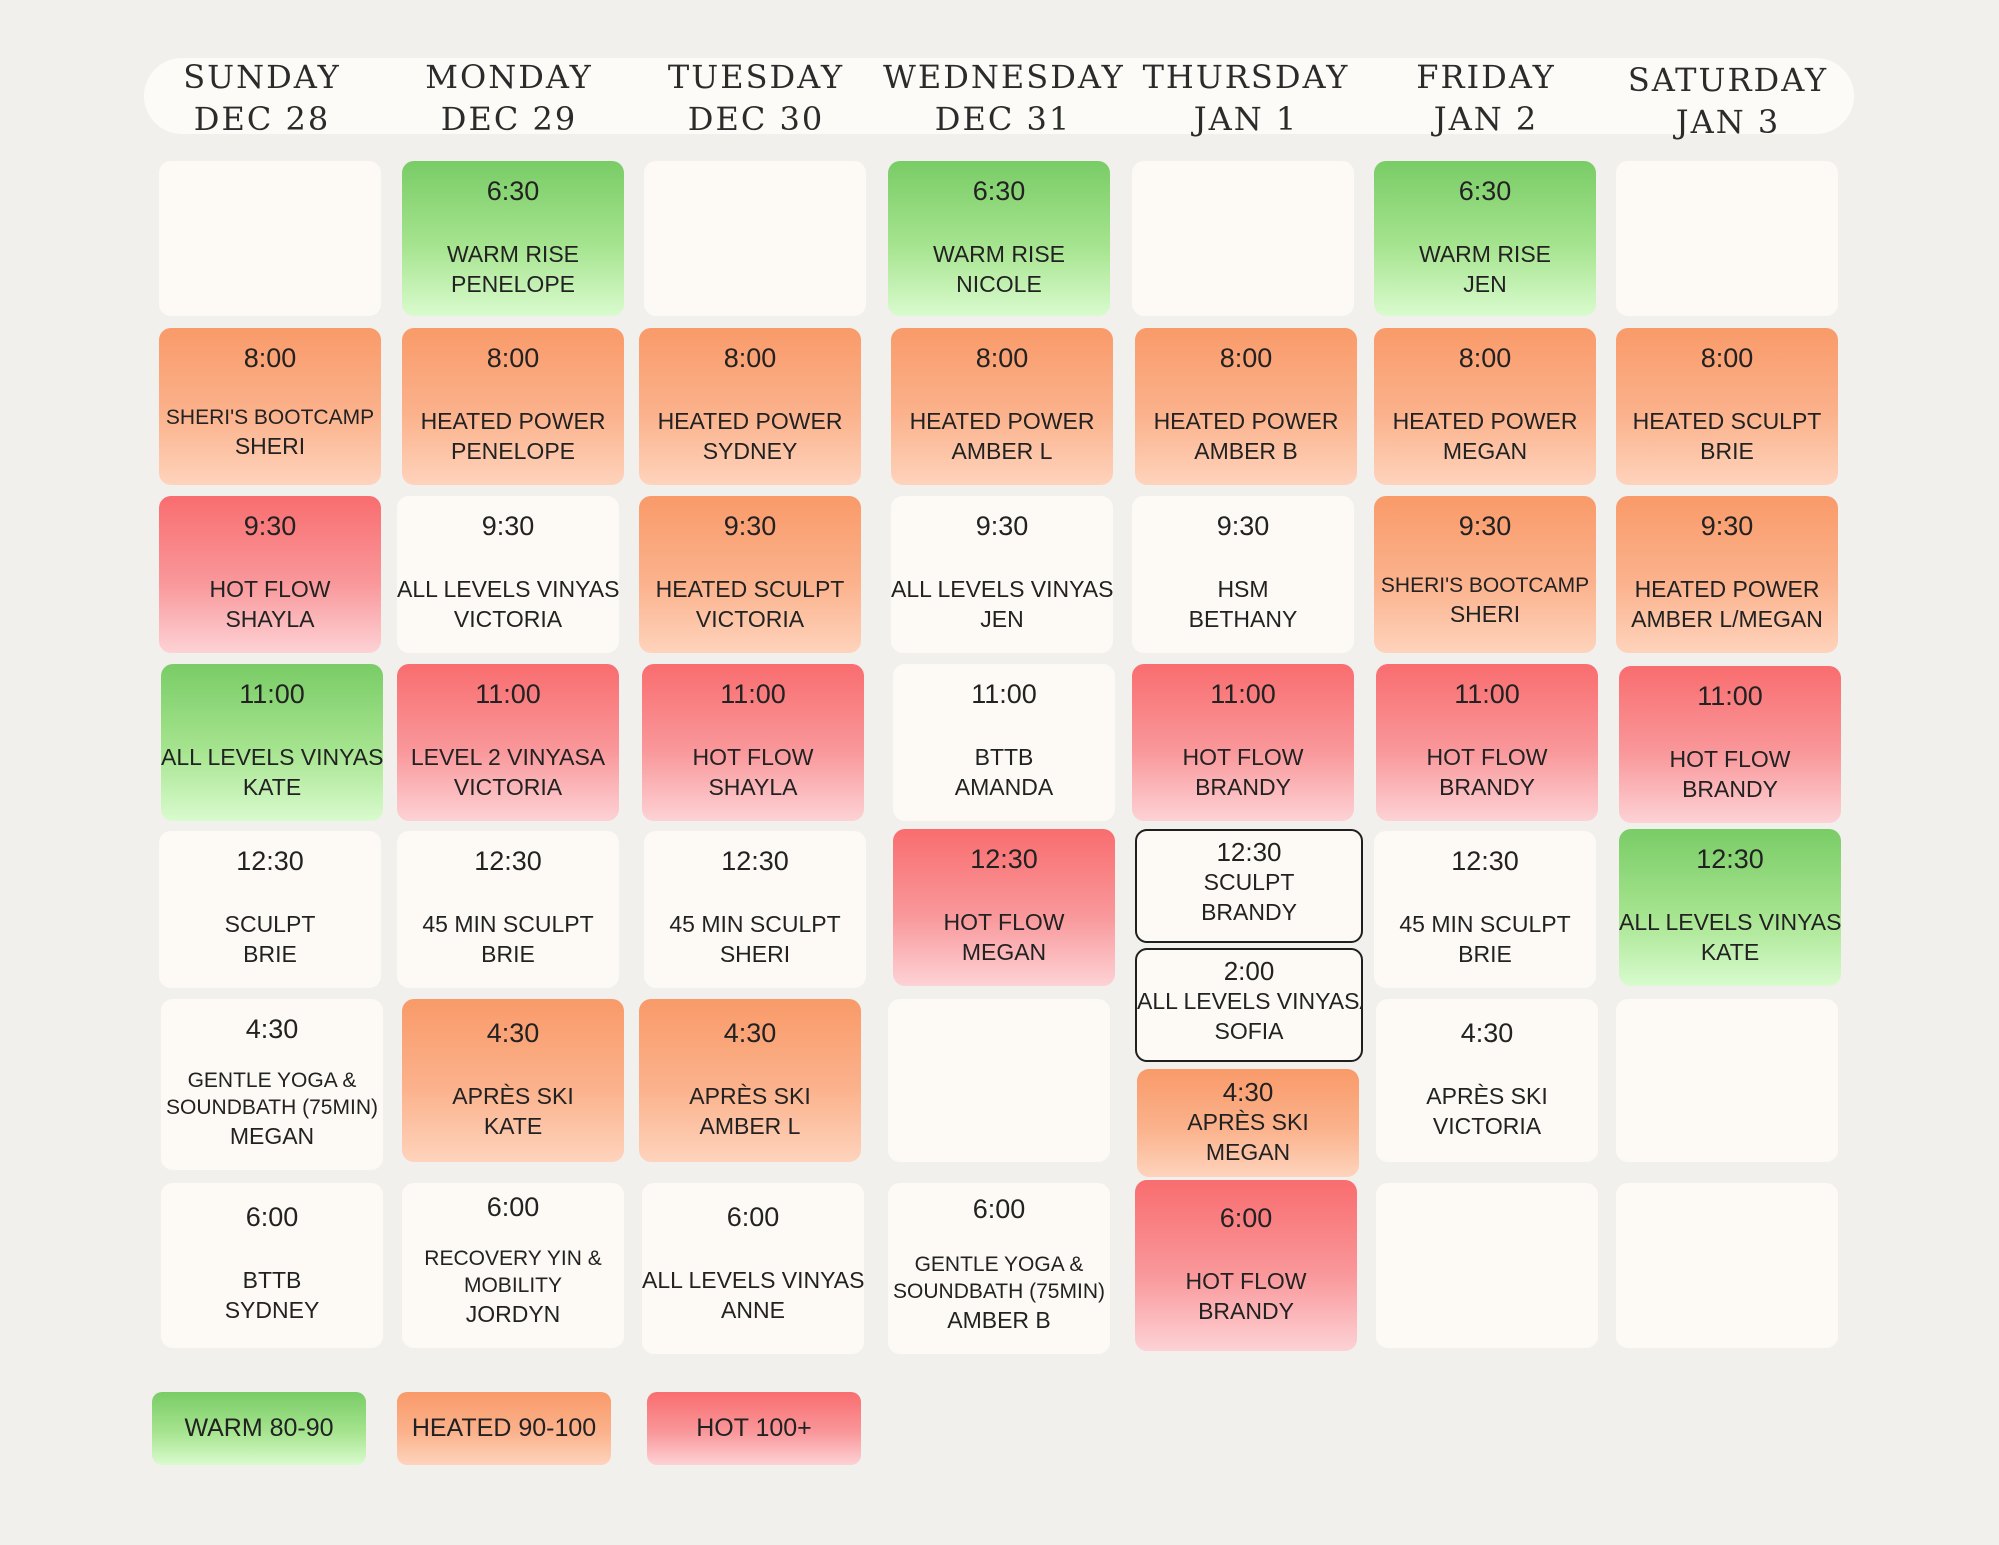 This screenshot has height=1545, width=1999. I want to click on class-card: 4:30 APRÈS SKI AMBER L, so click(750, 1080).